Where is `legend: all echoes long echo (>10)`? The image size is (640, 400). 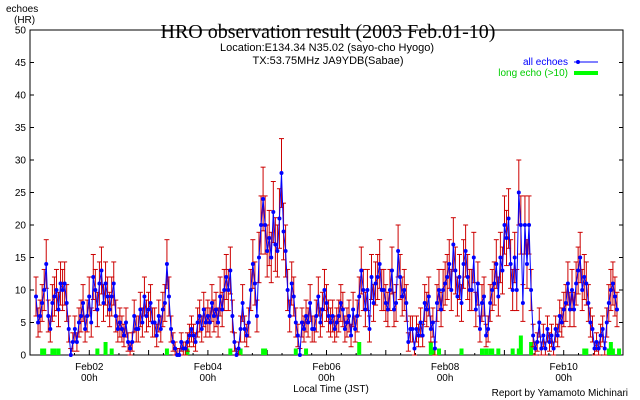
legend: all echoes long echo (>10) is located at coordinates (548, 68).